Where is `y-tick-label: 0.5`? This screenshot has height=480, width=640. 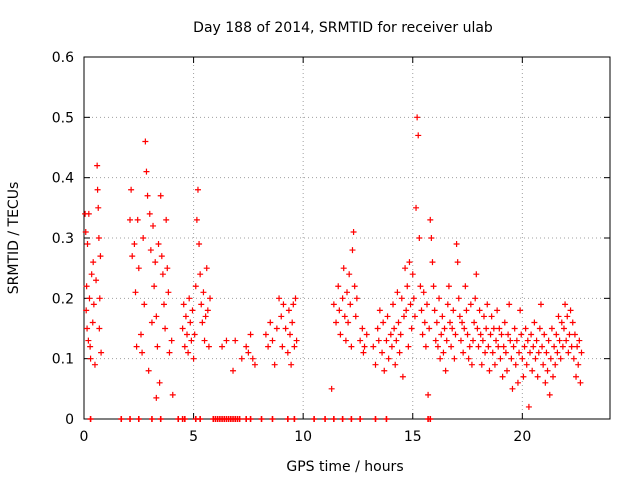
y-tick-label: 0.5 is located at coordinates (63, 118).